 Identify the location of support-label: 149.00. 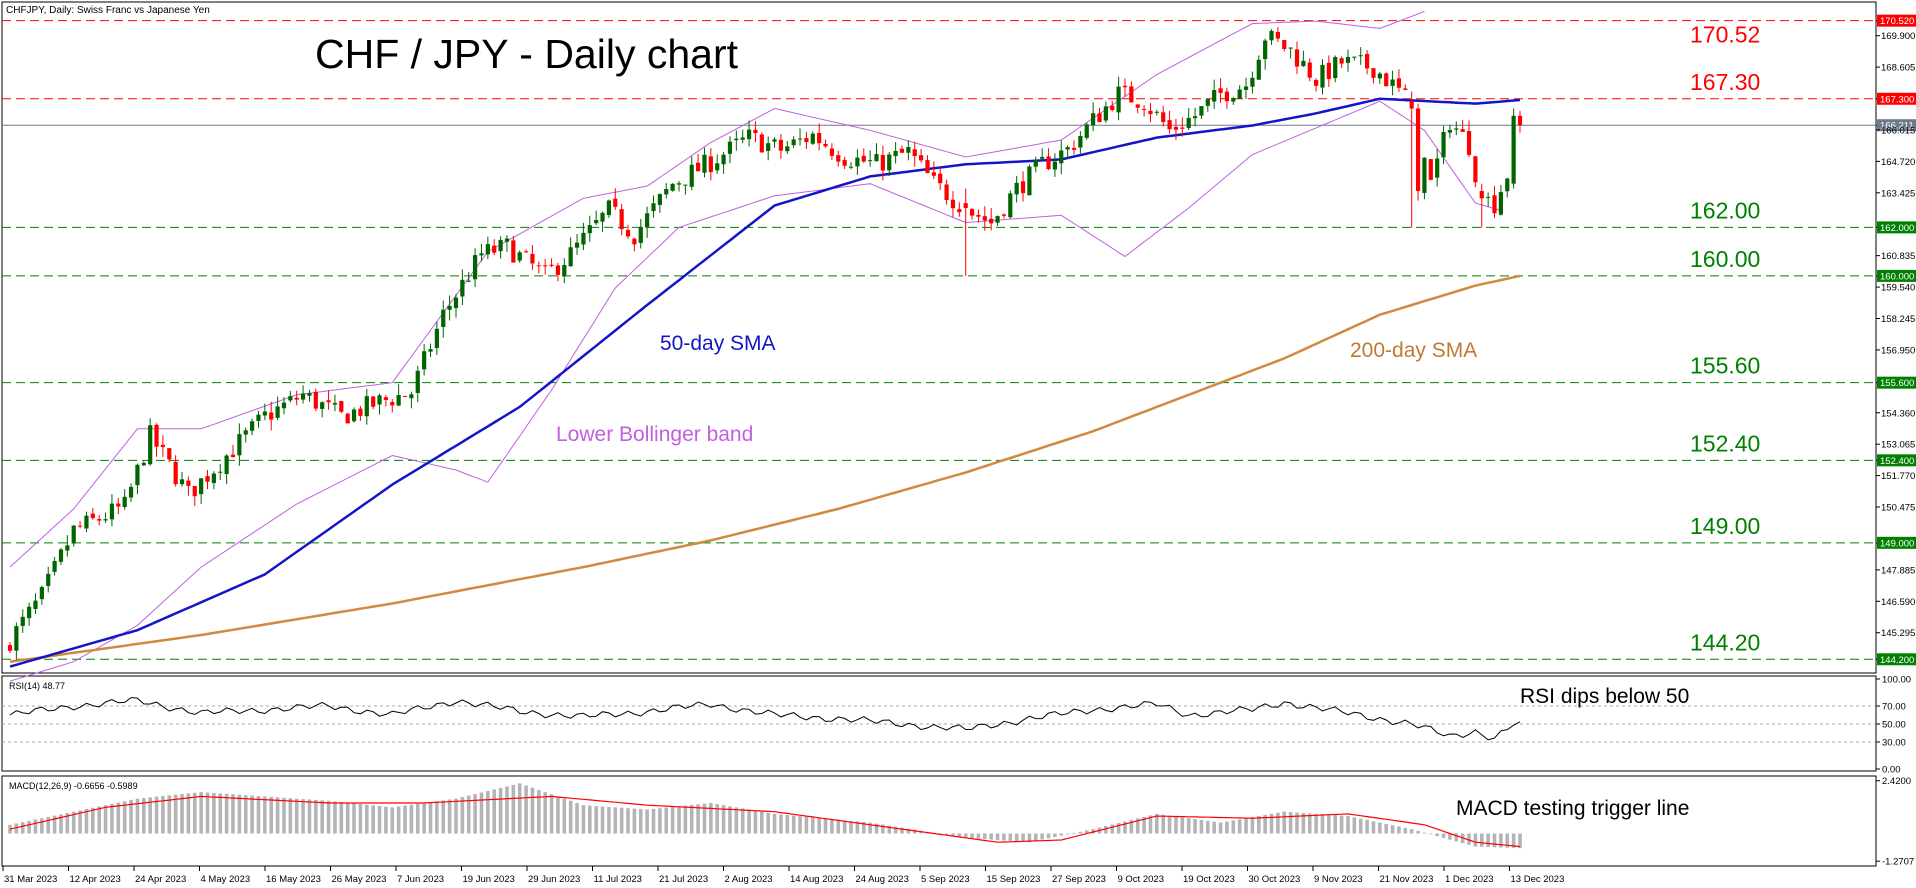
(1725, 526).